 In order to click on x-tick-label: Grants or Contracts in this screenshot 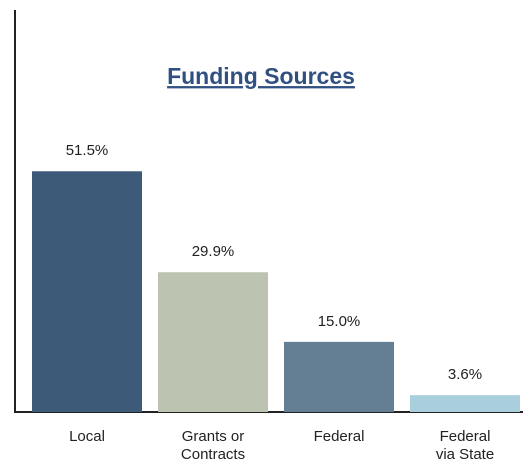, I will do `click(213, 445)`.